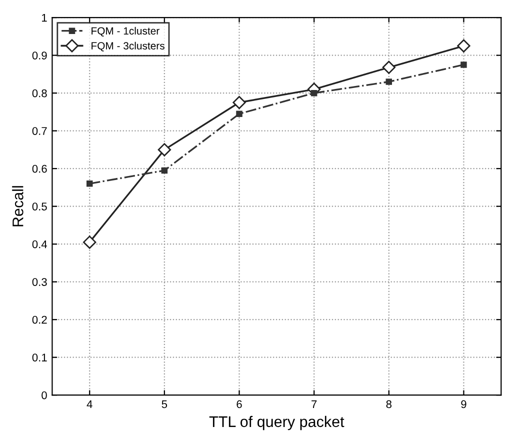  What do you see at coordinates (39, 320) in the screenshot?
I see `y-tick-label: 0.2` at bounding box center [39, 320].